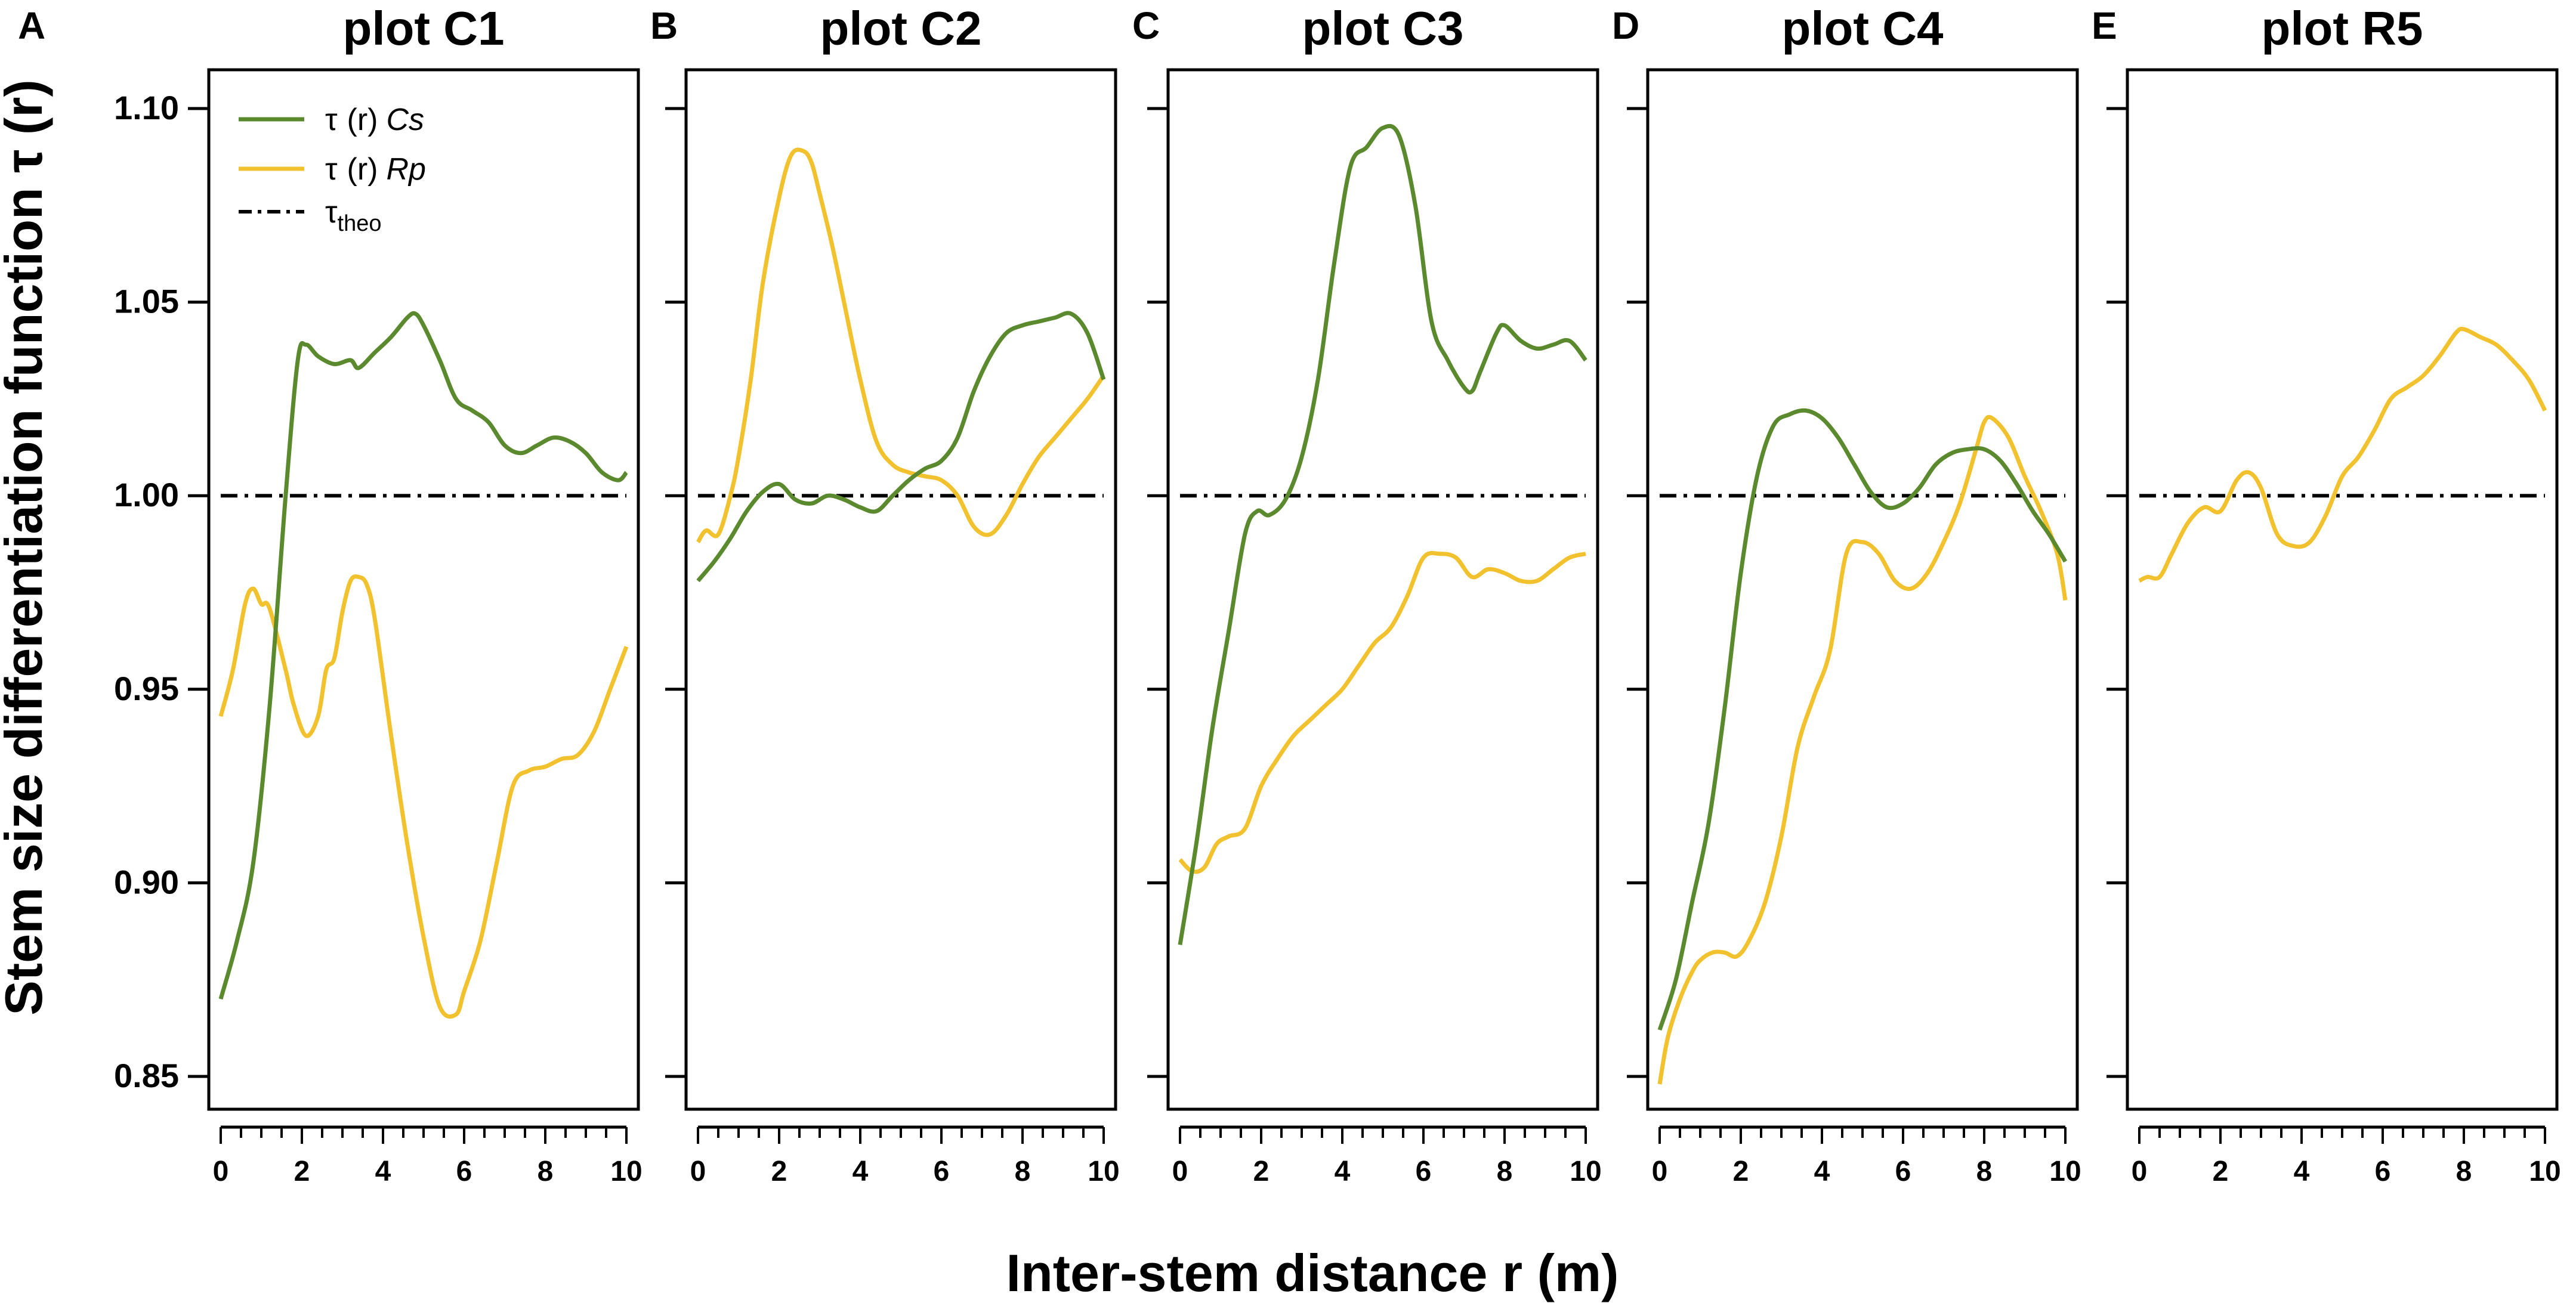 The width and height of the screenshot is (2576, 1309). What do you see at coordinates (1863, 28) in the screenshot?
I see `panel-title: plot C4` at bounding box center [1863, 28].